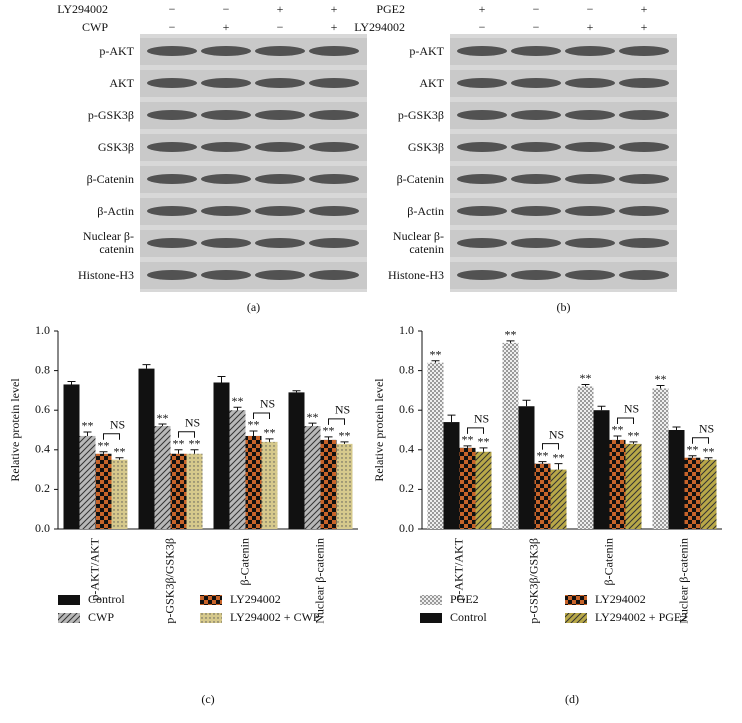 The image size is (742, 723). What do you see at coordinates (390, 9) in the screenshot?
I see `treatment-label: PGE2` at bounding box center [390, 9].